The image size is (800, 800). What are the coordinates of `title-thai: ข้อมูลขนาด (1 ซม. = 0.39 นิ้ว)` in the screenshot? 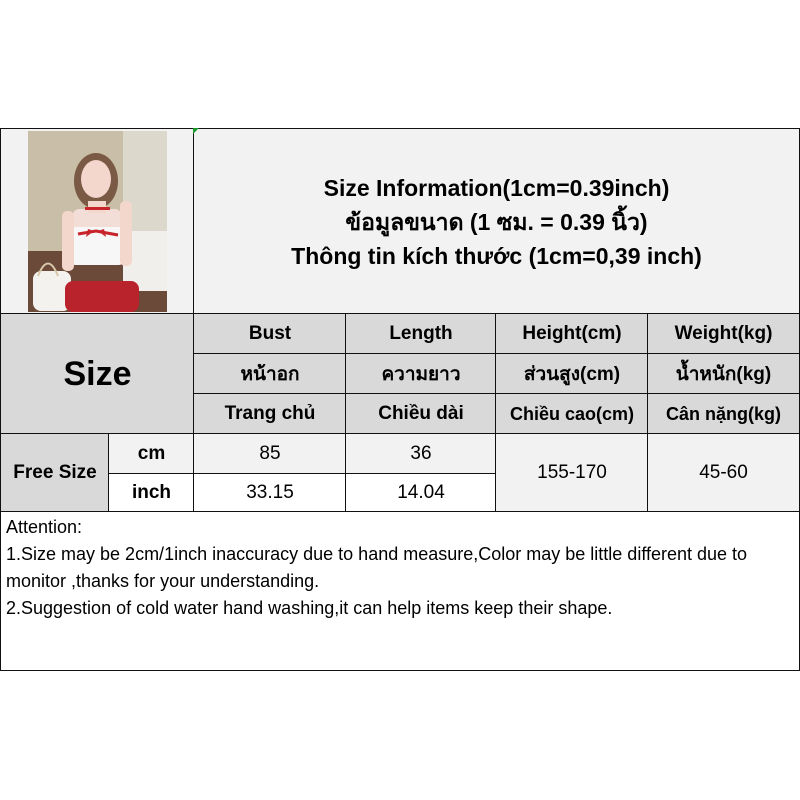 It's located at (496, 221).